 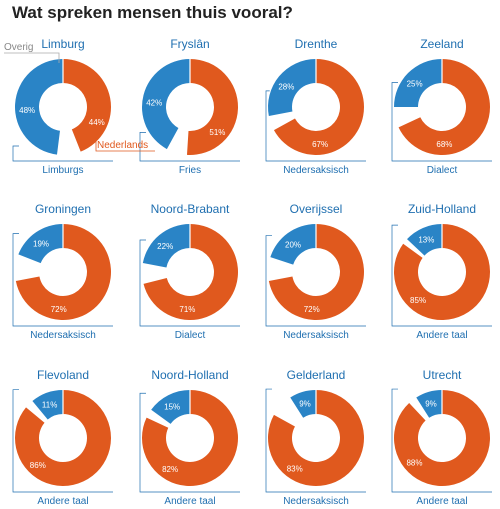 What do you see at coordinates (32, 57) in the screenshot?
I see `overig-callout-line` at bounding box center [32, 57].